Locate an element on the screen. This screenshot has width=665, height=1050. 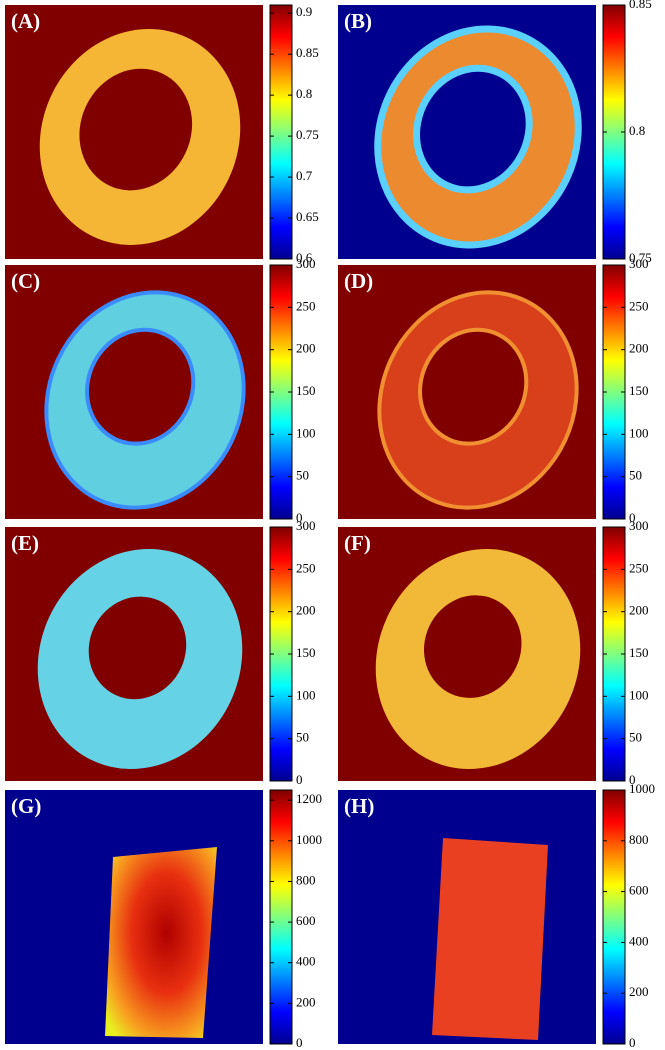
panel-title: (E) is located at coordinates (25, 543).